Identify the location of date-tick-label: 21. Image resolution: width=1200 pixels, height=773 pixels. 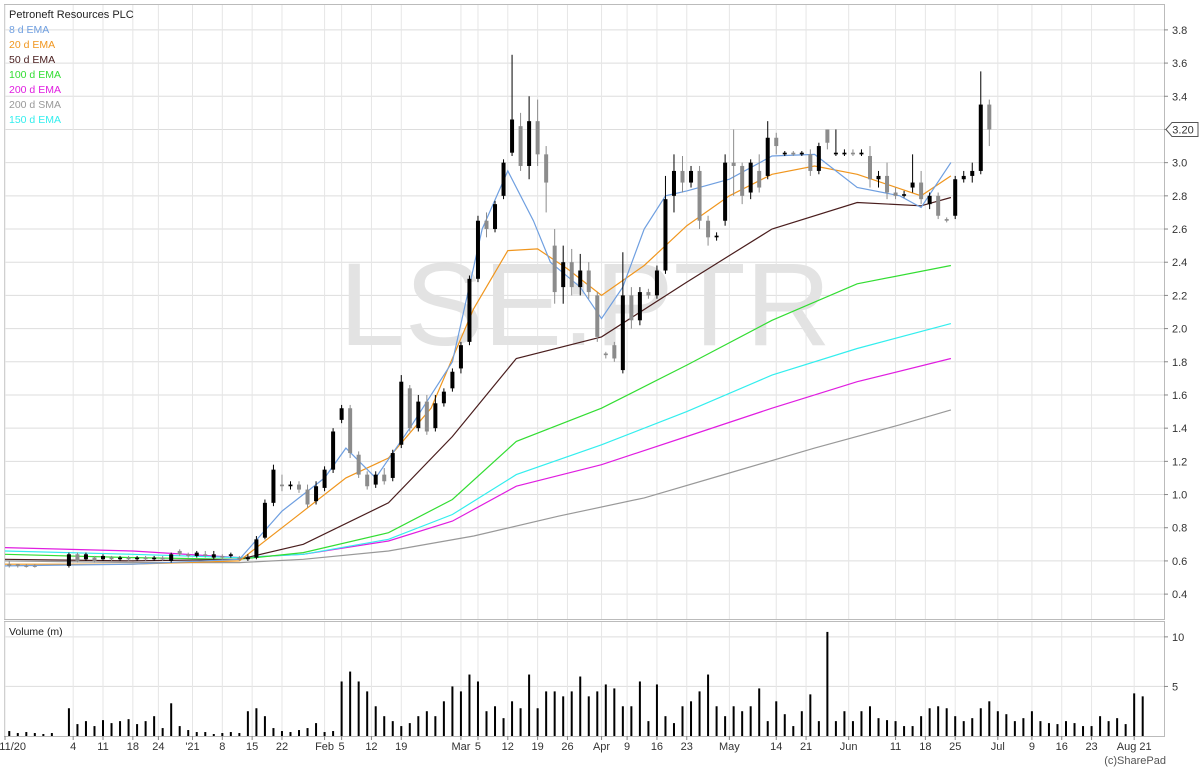
(806, 747).